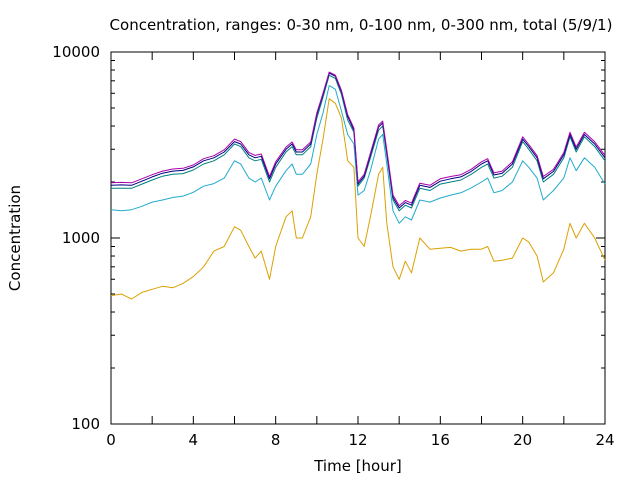 This screenshot has height=480, width=640. What do you see at coordinates (15, 238) in the screenshot?
I see `y-axis-label: Concentration` at bounding box center [15, 238].